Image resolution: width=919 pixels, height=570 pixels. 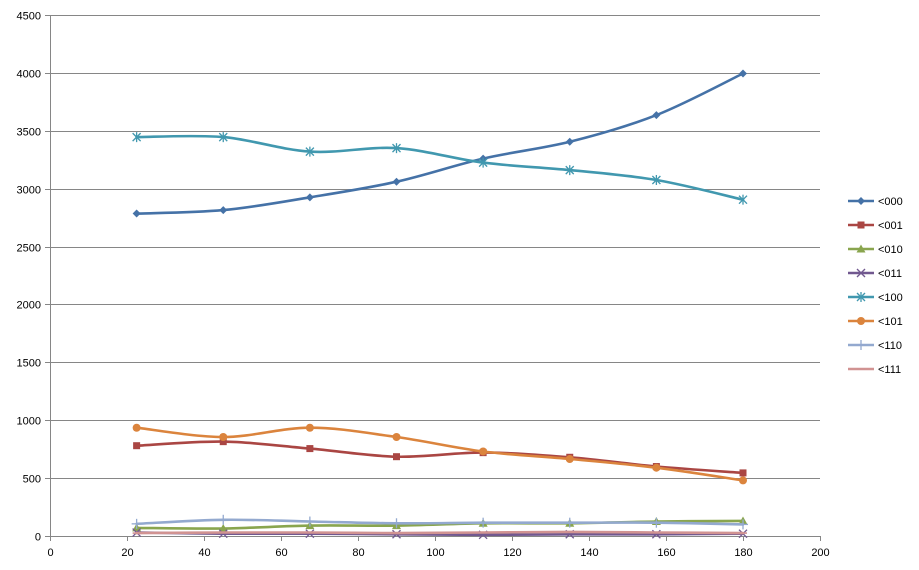 What do you see at coordinates (358, 553) in the screenshot?
I see `x-tick-label: 80` at bounding box center [358, 553].